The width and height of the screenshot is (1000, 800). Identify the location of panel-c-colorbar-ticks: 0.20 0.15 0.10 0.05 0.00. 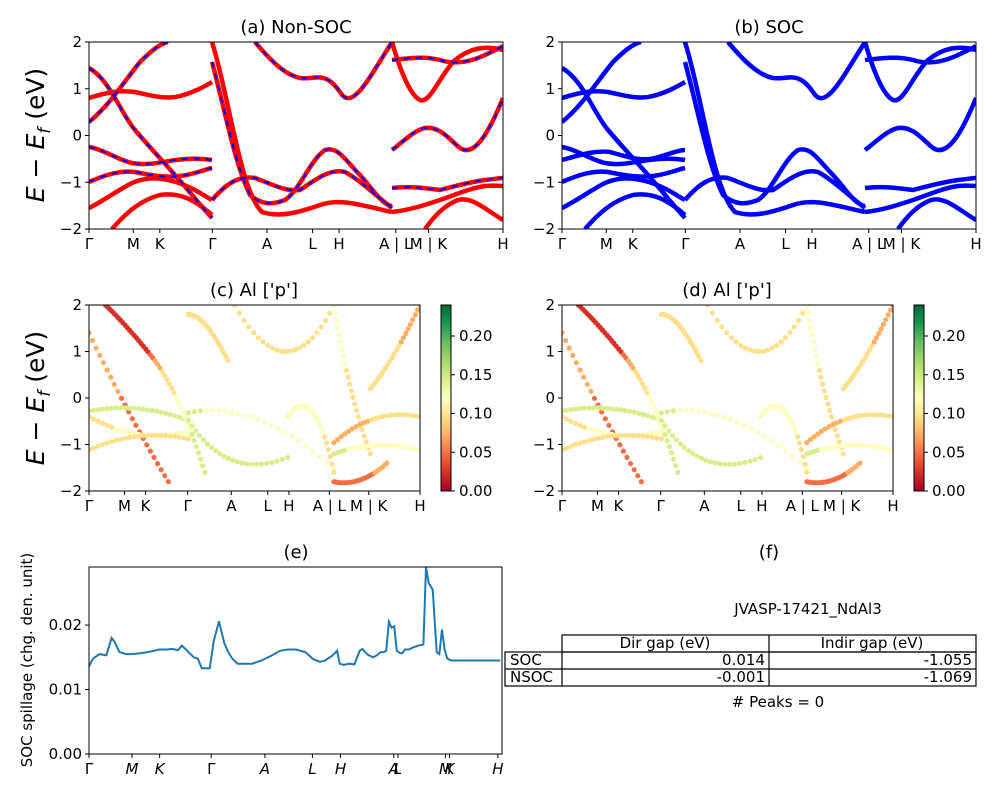
(471, 413).